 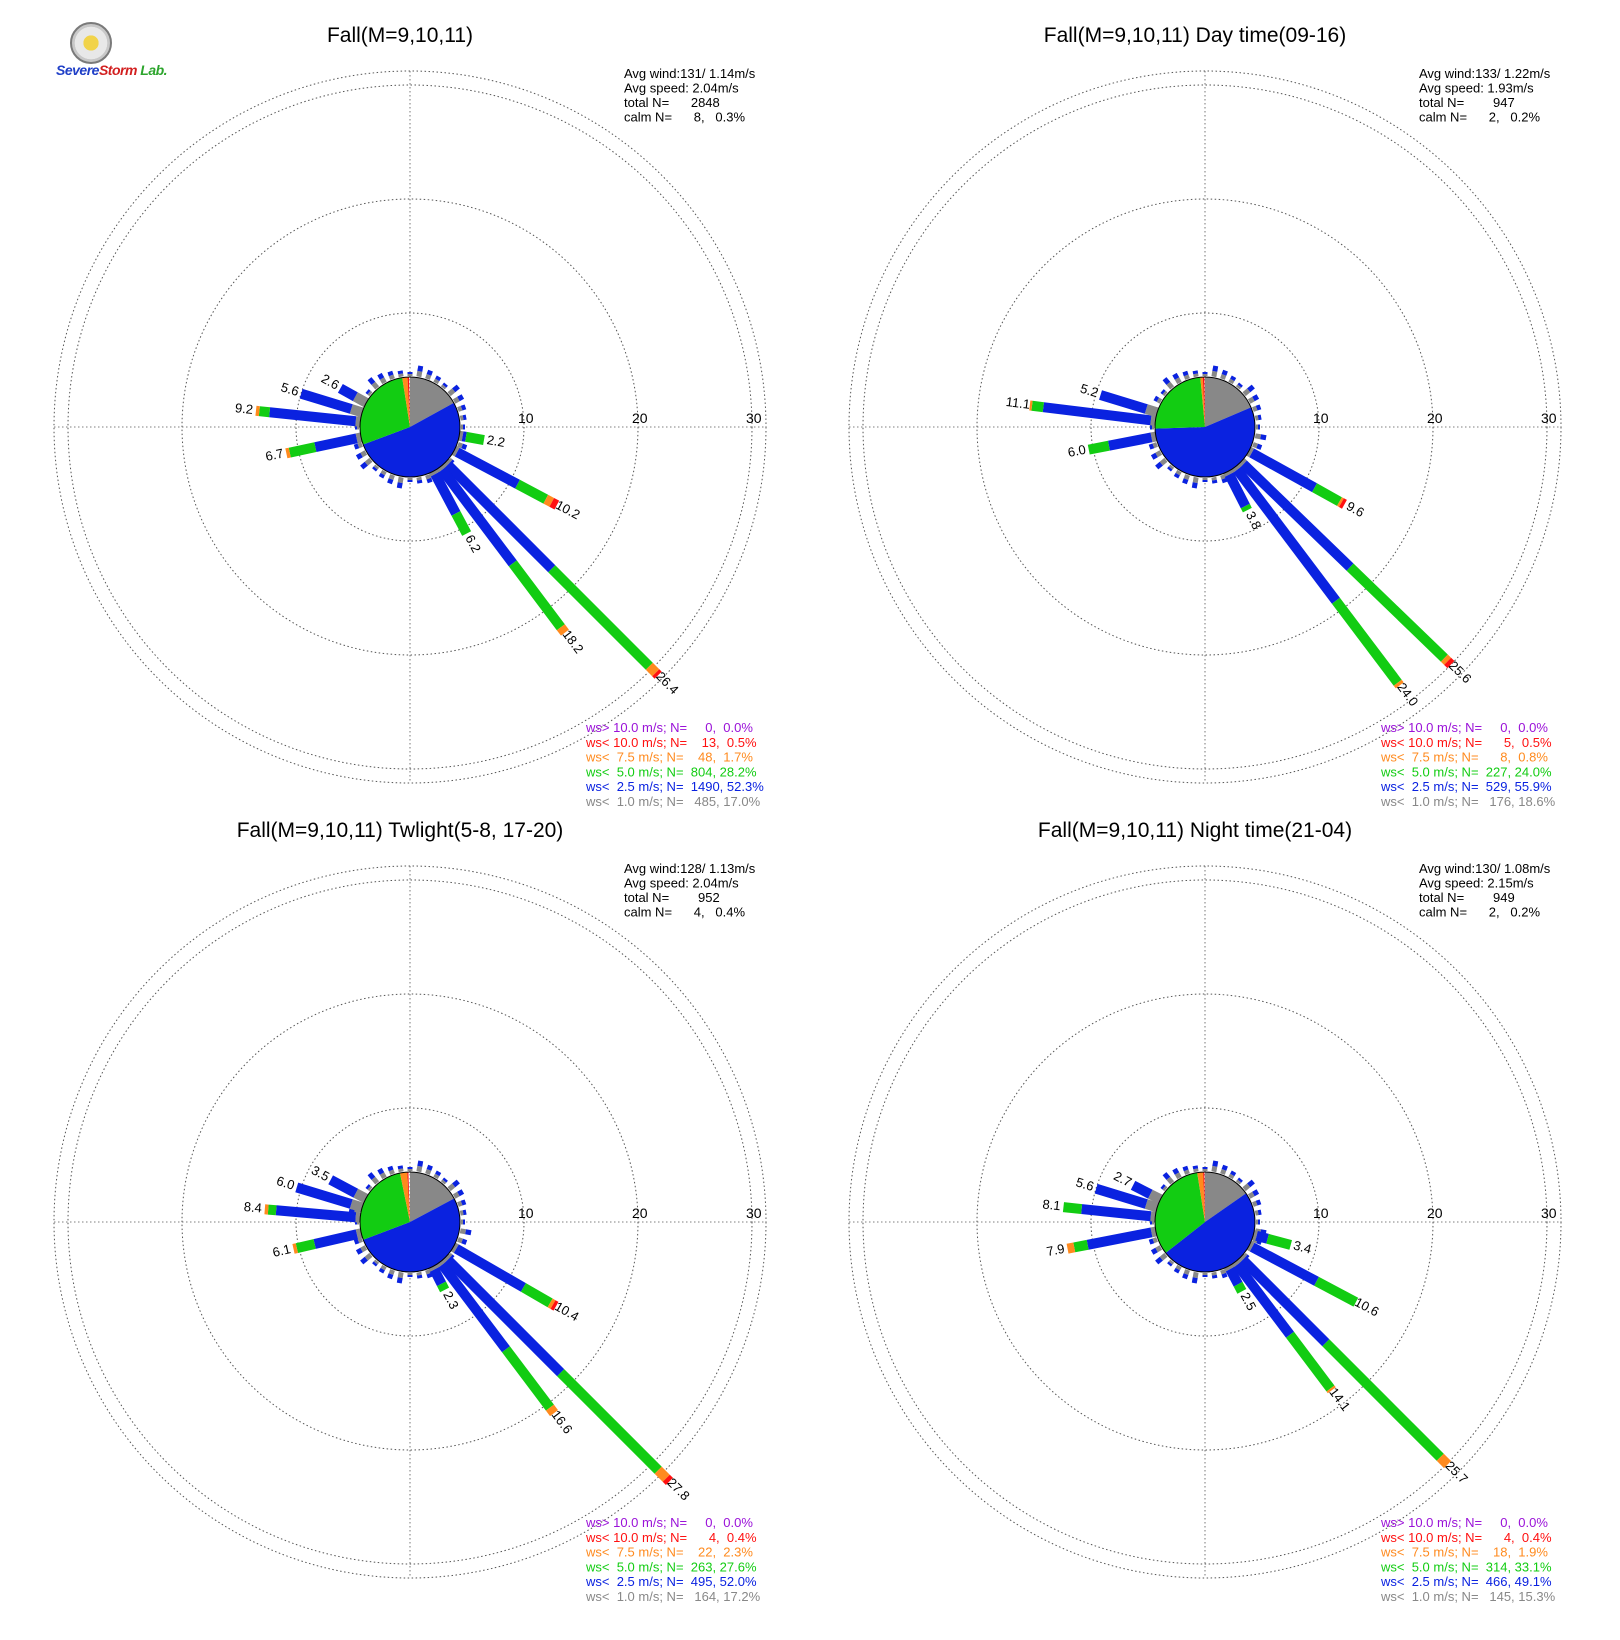 What do you see at coordinates (1476, 88) in the screenshot?
I see `stats-line: Avg speed: 1.93m/s` at bounding box center [1476, 88].